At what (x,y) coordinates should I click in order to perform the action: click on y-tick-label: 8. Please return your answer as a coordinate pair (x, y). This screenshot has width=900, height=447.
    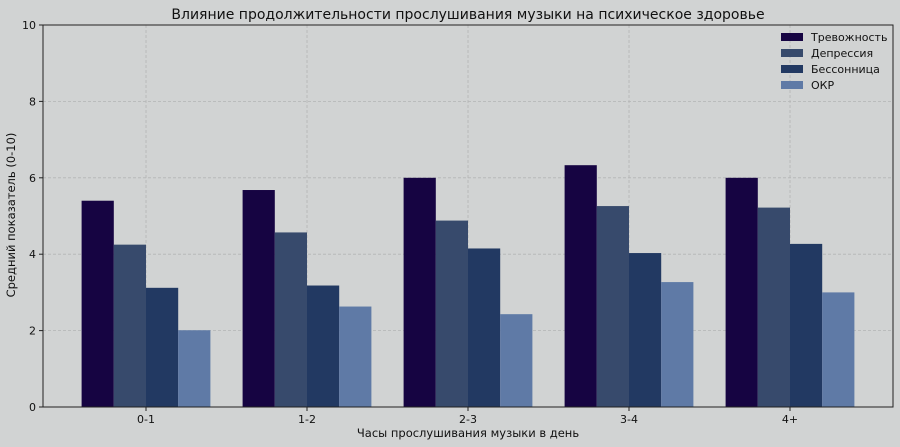
    Looking at the image, I should click on (32, 101).